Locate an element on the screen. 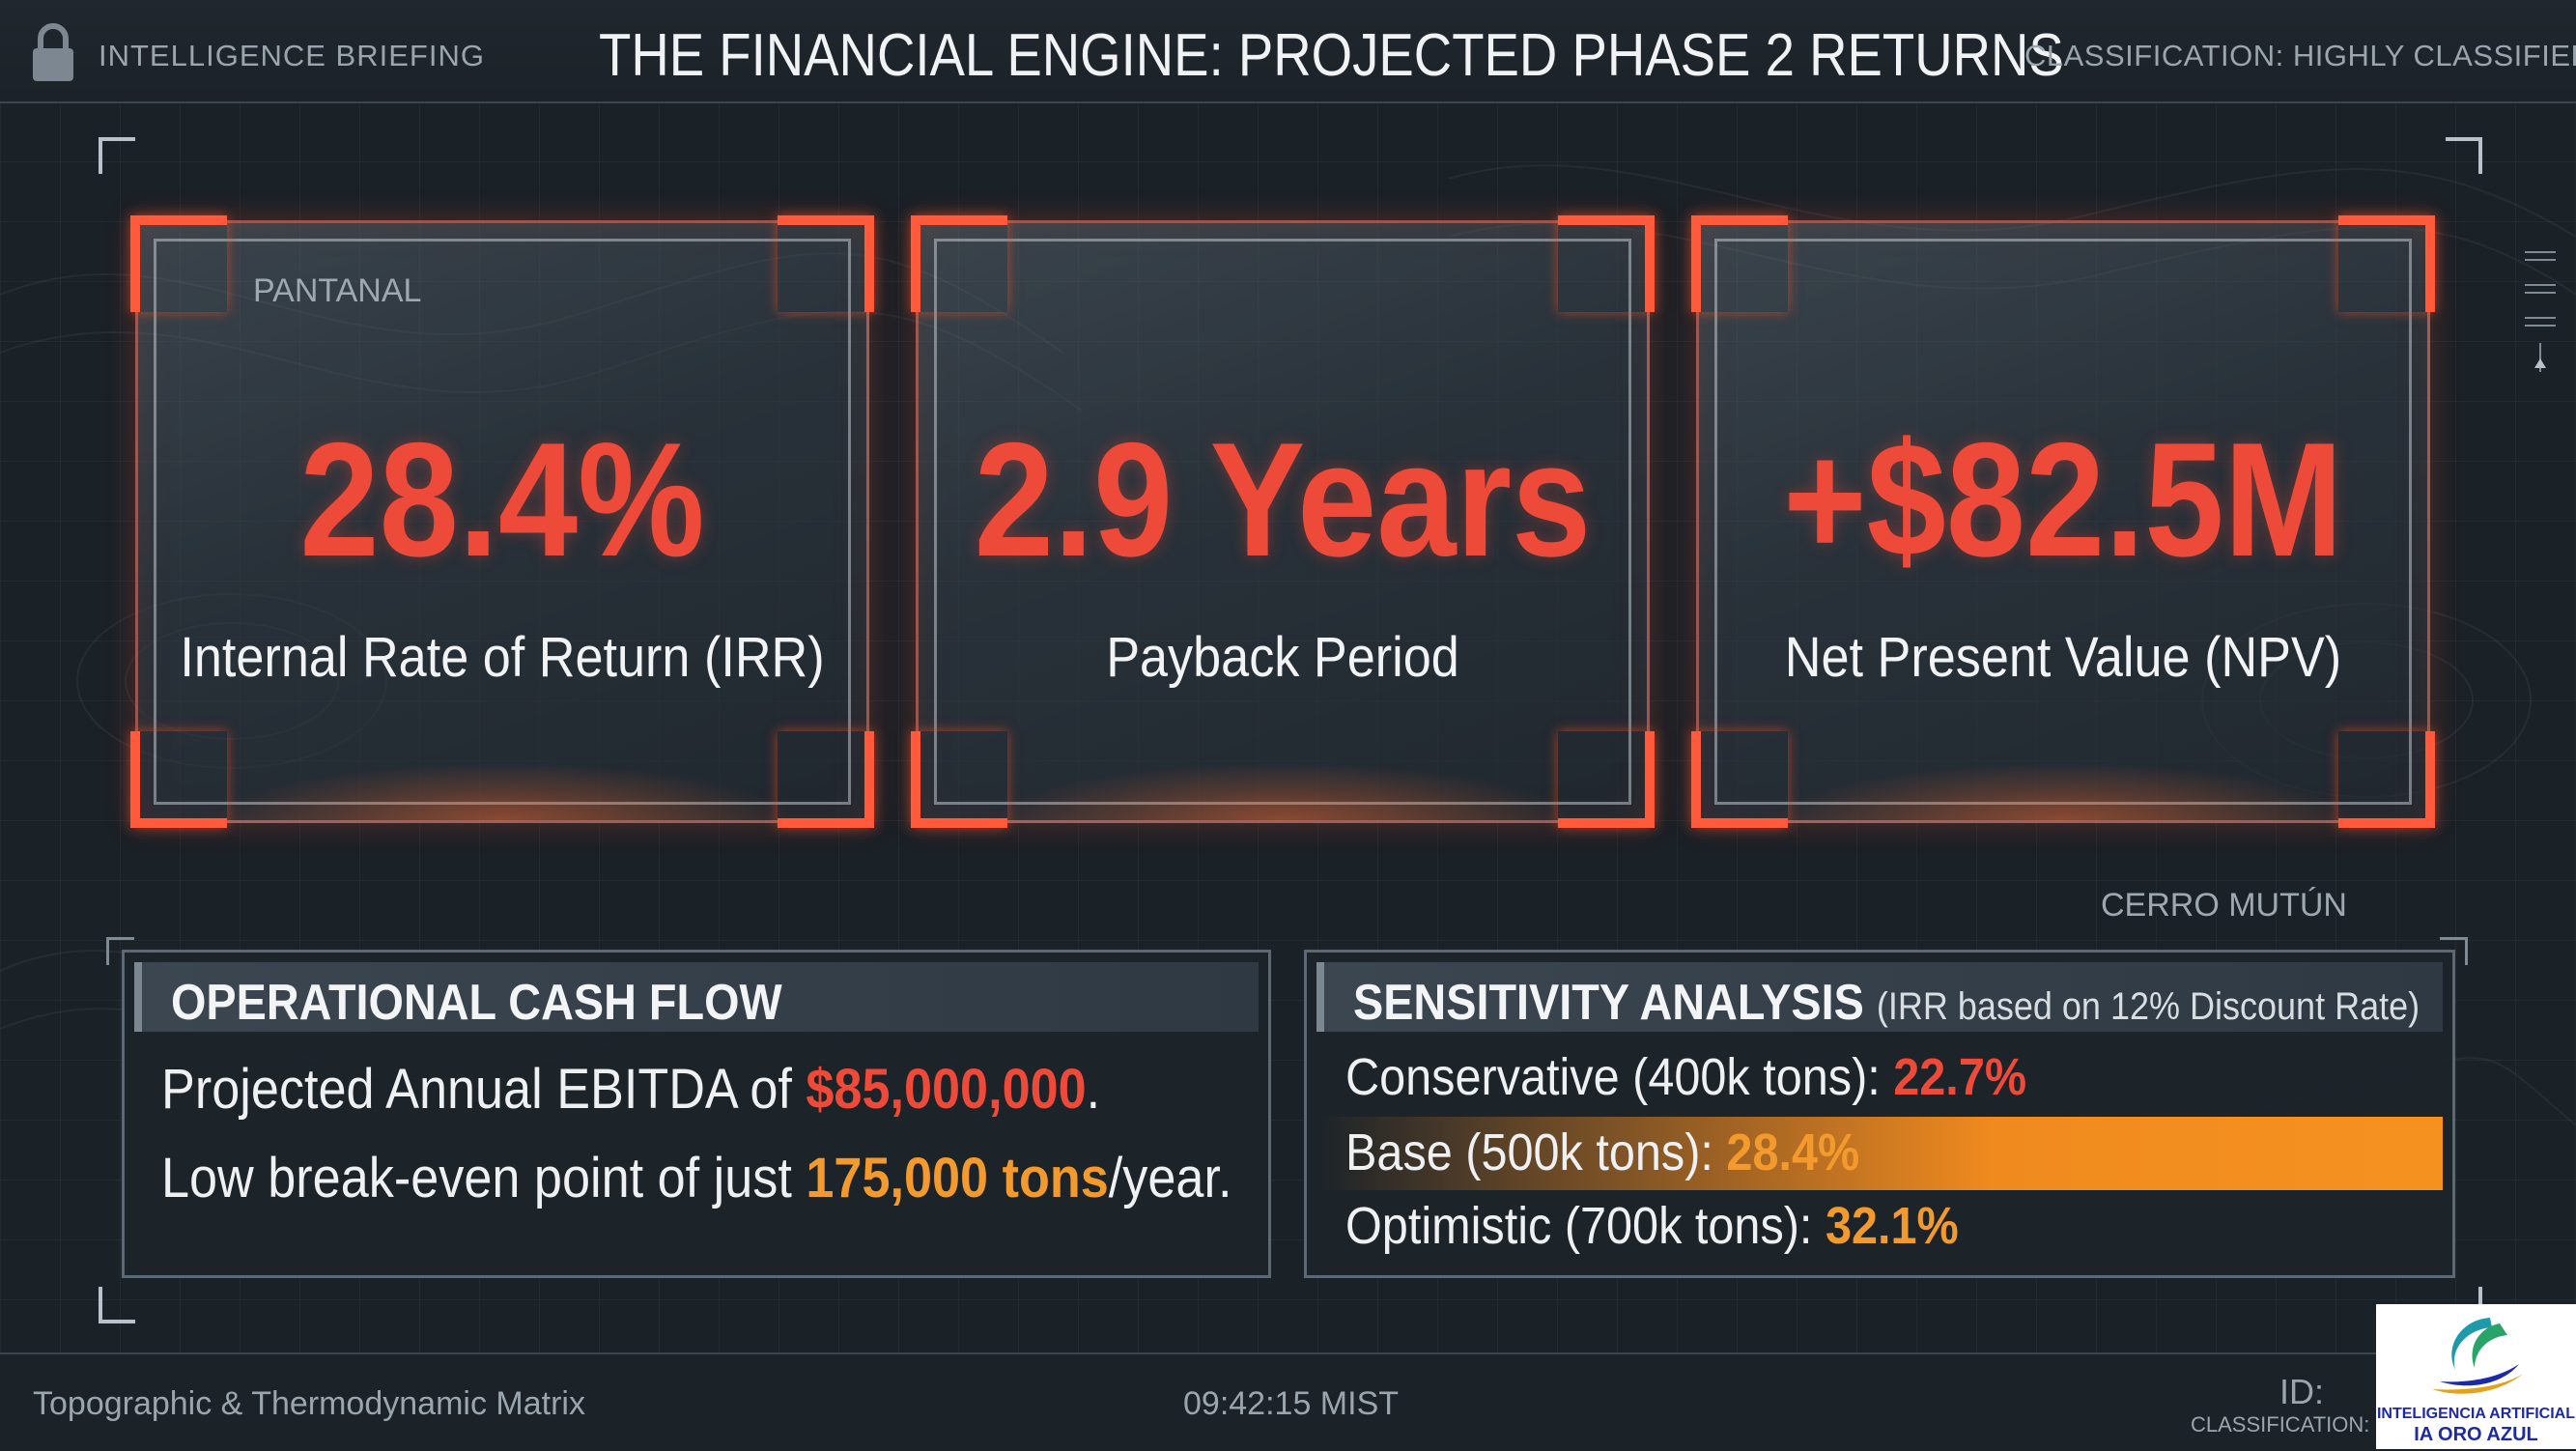 Image resolution: width=2576 pixels, height=1451 pixels. briefing-label: INTELLIGENCE BRIEFING is located at coordinates (292, 55).